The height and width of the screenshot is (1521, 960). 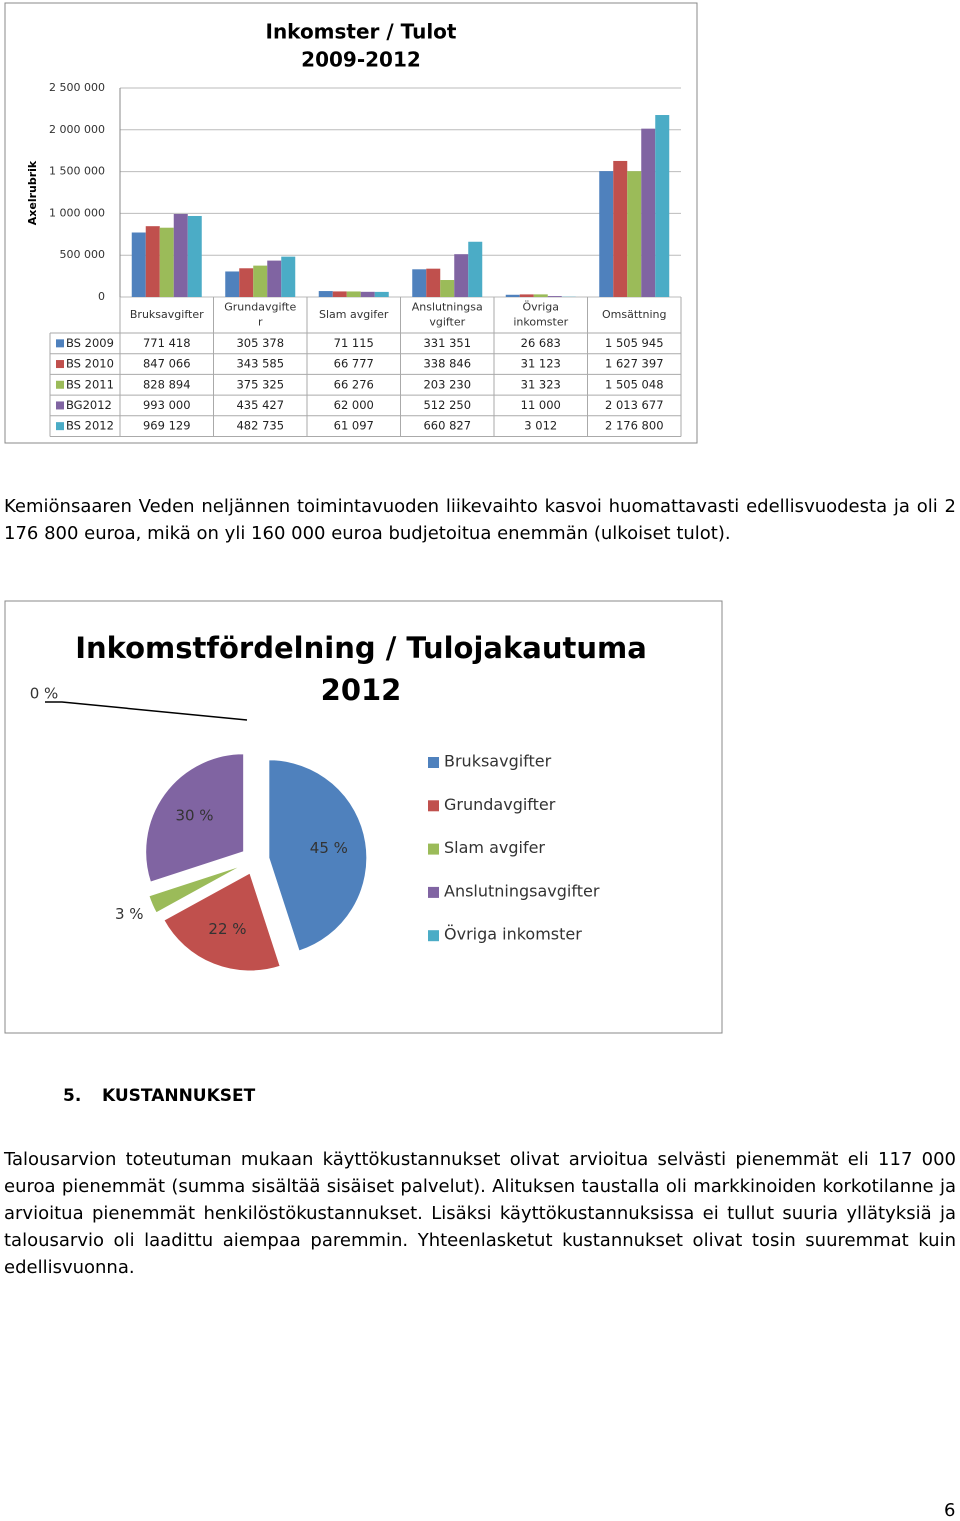 What do you see at coordinates (447, 315) in the screenshot?
I see `x-tick-label: Anslutningsa vgifter` at bounding box center [447, 315].